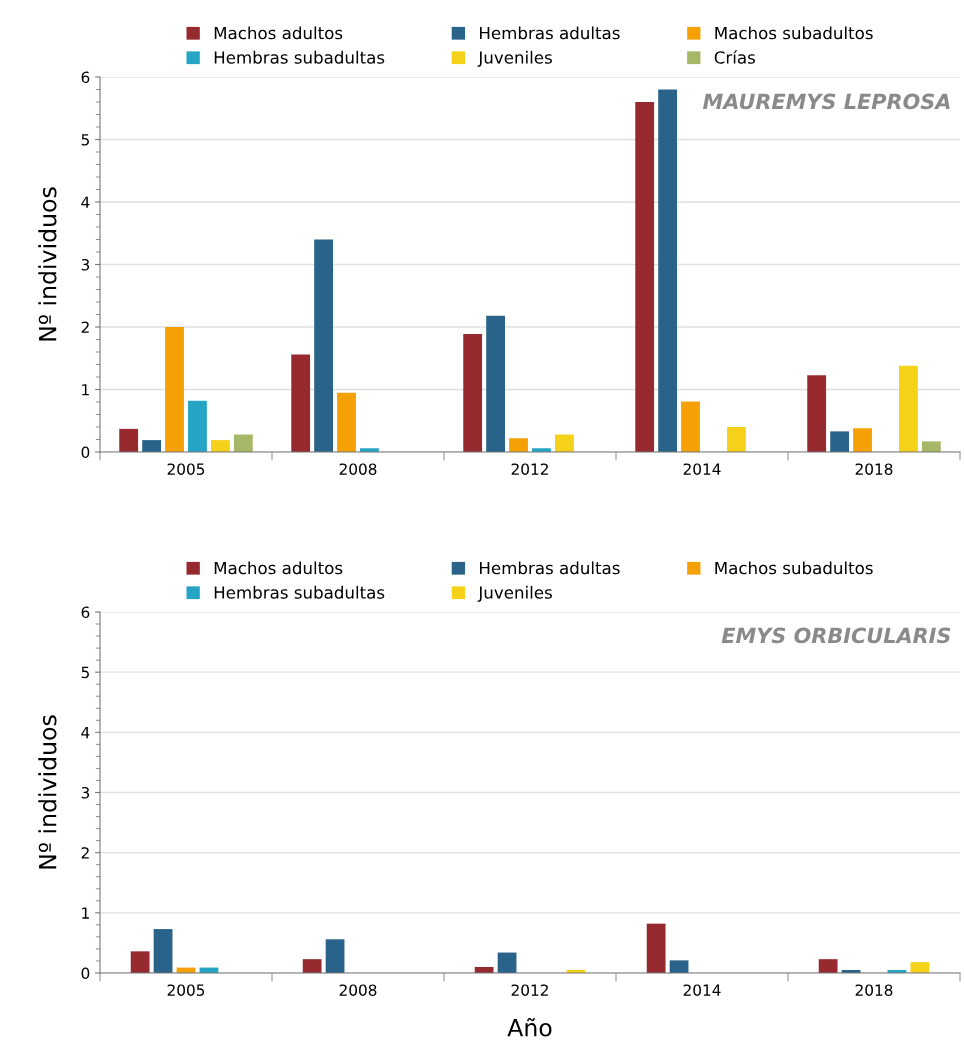  What do you see at coordinates (734, 57) in the screenshot?
I see `legend-label: Crías` at bounding box center [734, 57].